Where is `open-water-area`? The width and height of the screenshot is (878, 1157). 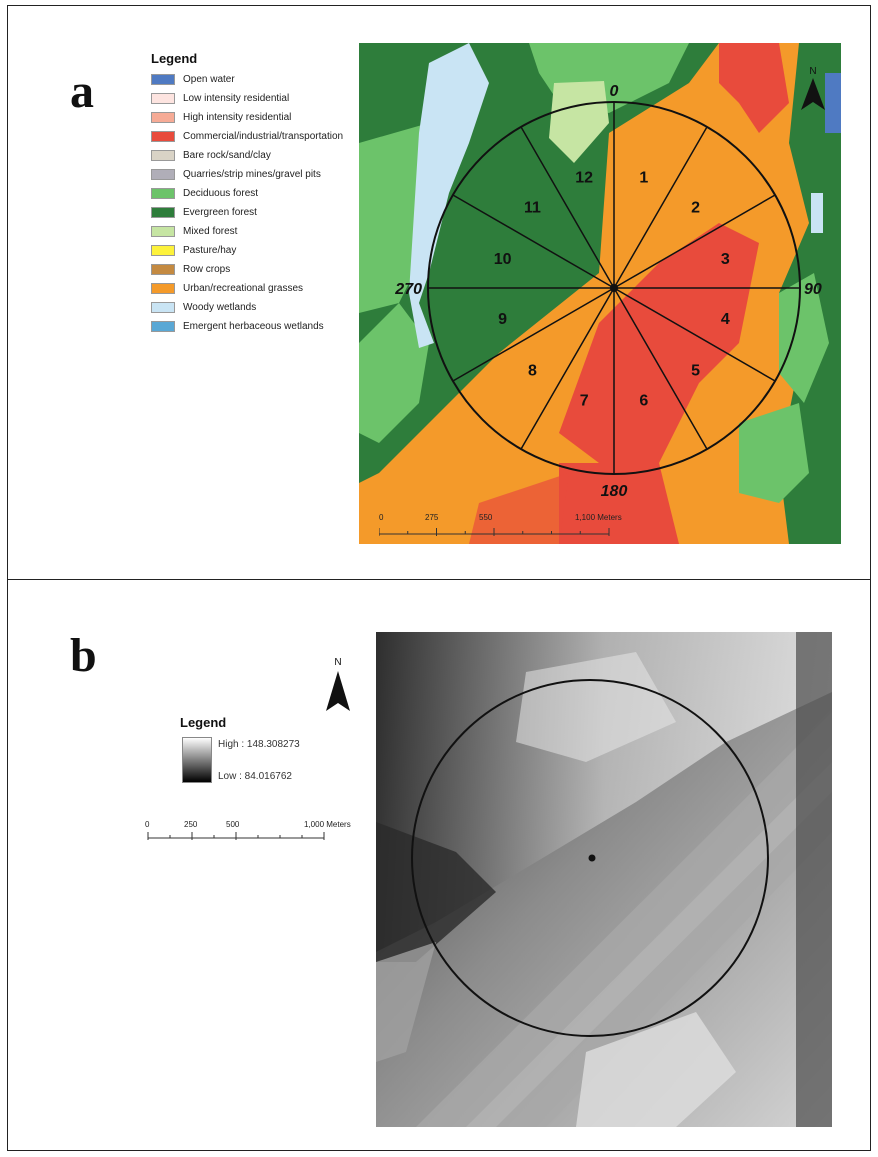 open-water-area is located at coordinates (833, 103).